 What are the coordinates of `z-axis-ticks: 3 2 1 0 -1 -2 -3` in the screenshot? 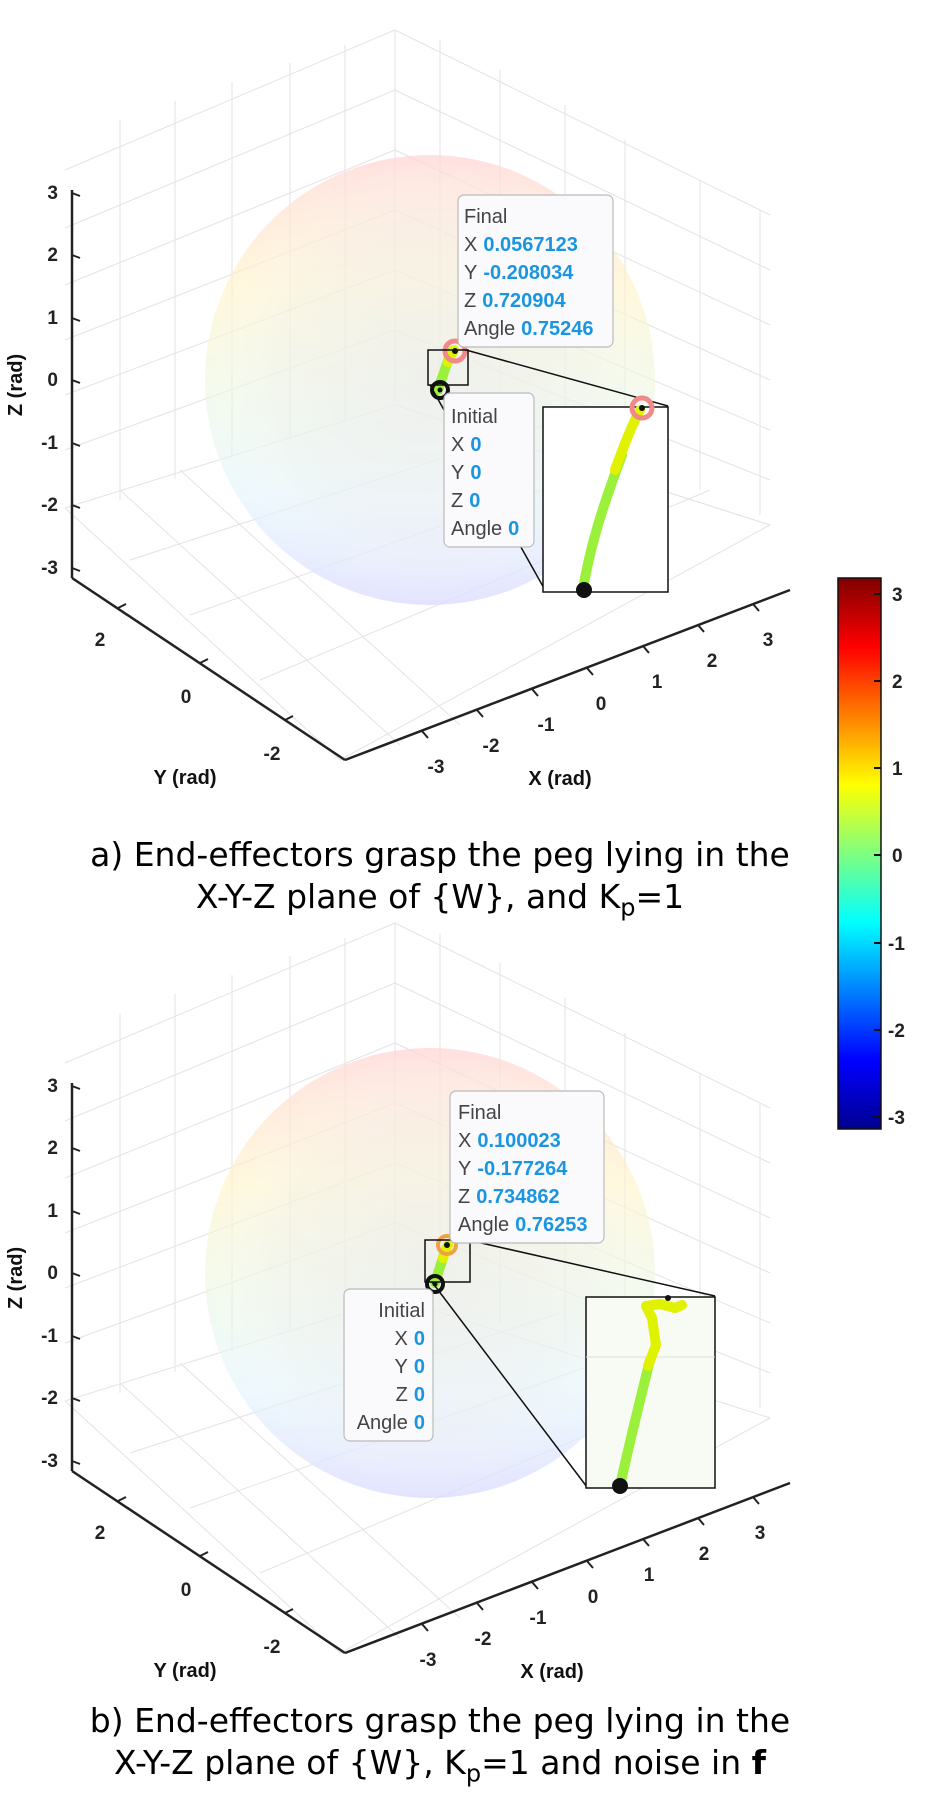 It's located at (61, 381).